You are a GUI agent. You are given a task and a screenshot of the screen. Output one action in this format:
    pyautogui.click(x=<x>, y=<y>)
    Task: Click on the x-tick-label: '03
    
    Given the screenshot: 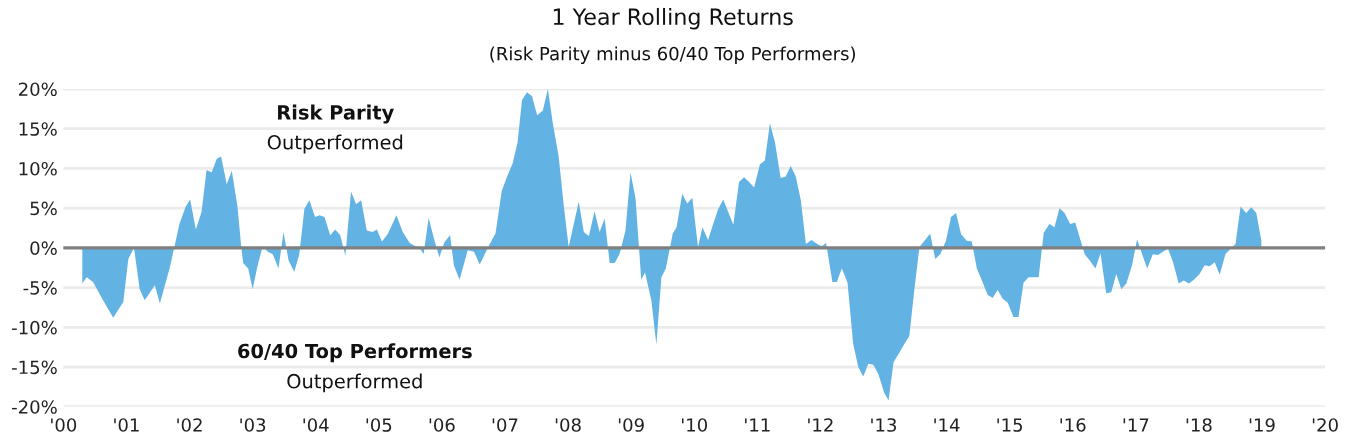 What is the action you would take?
    pyautogui.click(x=253, y=425)
    